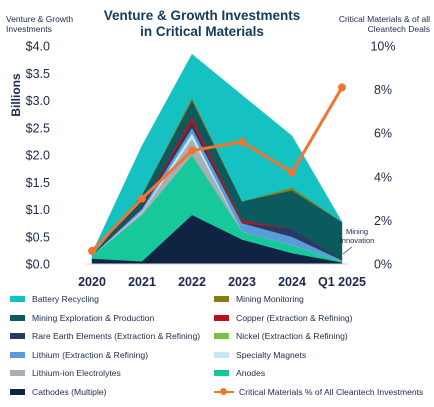  What do you see at coordinates (192, 150) in the screenshot?
I see `line-point-2022` at bounding box center [192, 150].